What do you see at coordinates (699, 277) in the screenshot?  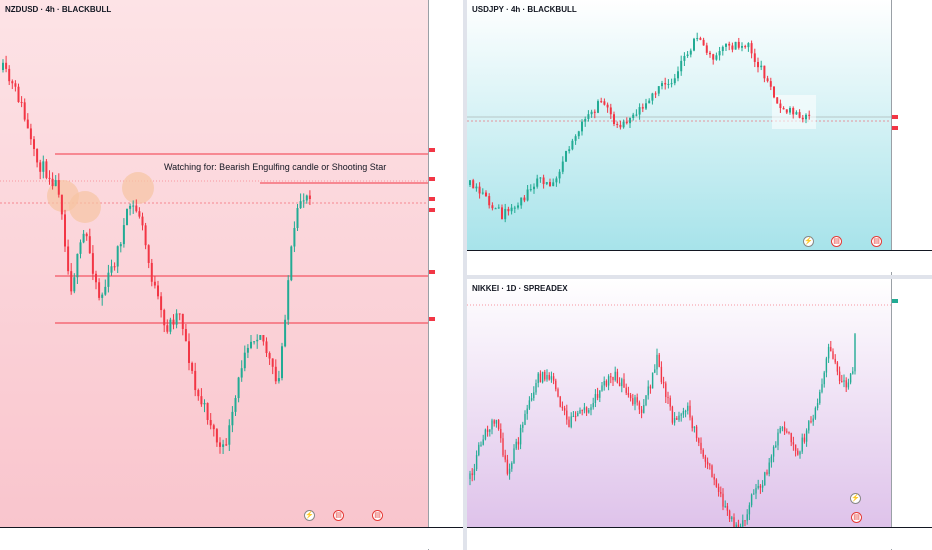 I see `panel-divider-horizontal` at bounding box center [699, 277].